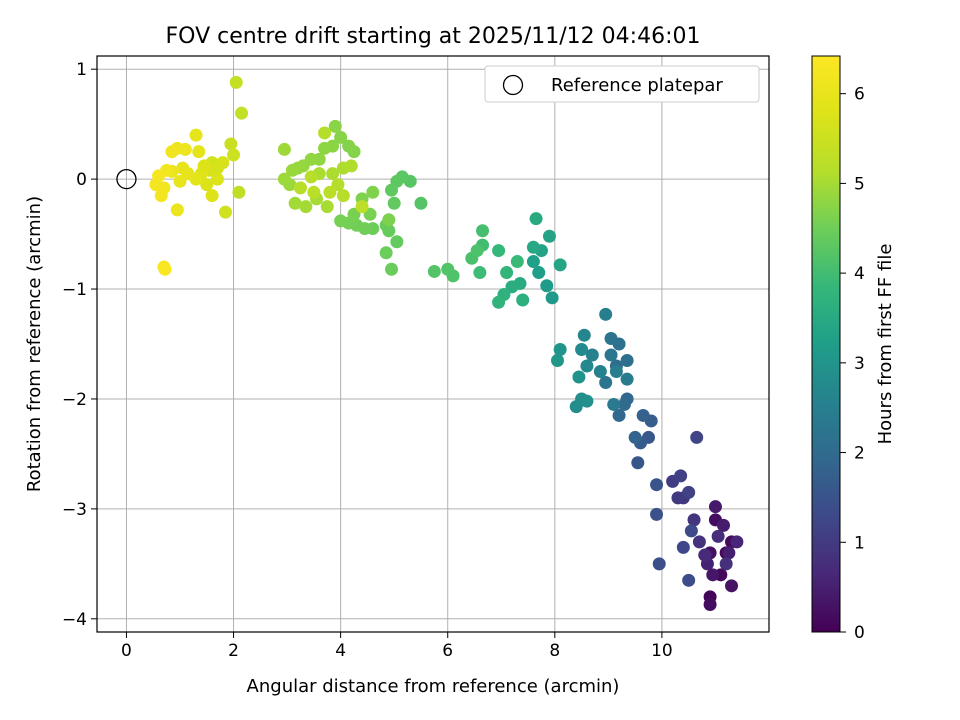 This screenshot has width=960, height=720. I want to click on x-axis-label: Angular distance from reference (arcmin), so click(433, 686).